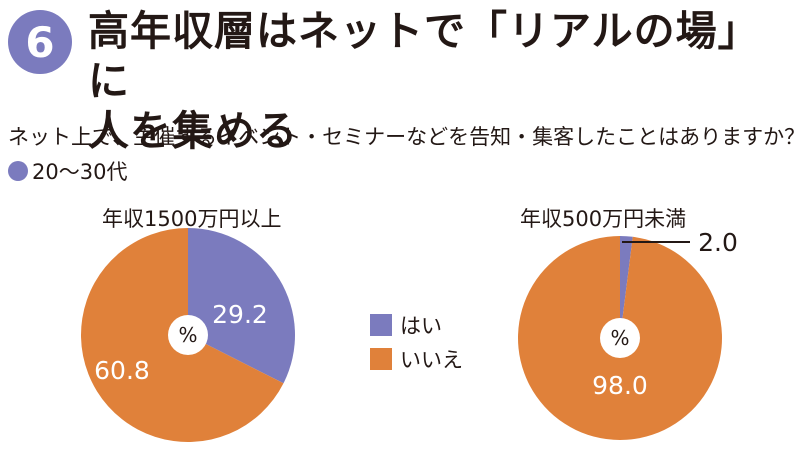 The height and width of the screenshot is (454, 800). What do you see at coordinates (80, 172) in the screenshot?
I see `age-group-text: 20〜30代` at bounding box center [80, 172].